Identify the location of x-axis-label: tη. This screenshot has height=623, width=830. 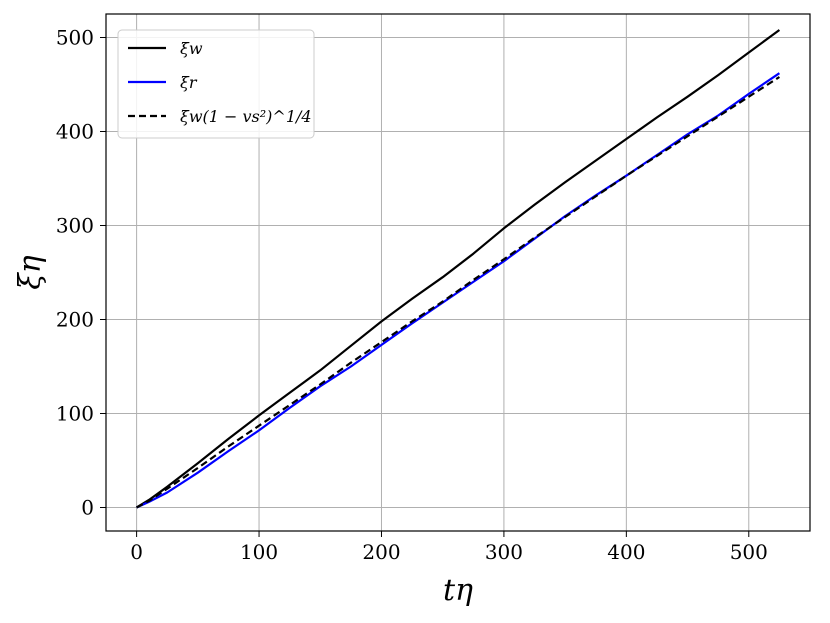
(458, 590).